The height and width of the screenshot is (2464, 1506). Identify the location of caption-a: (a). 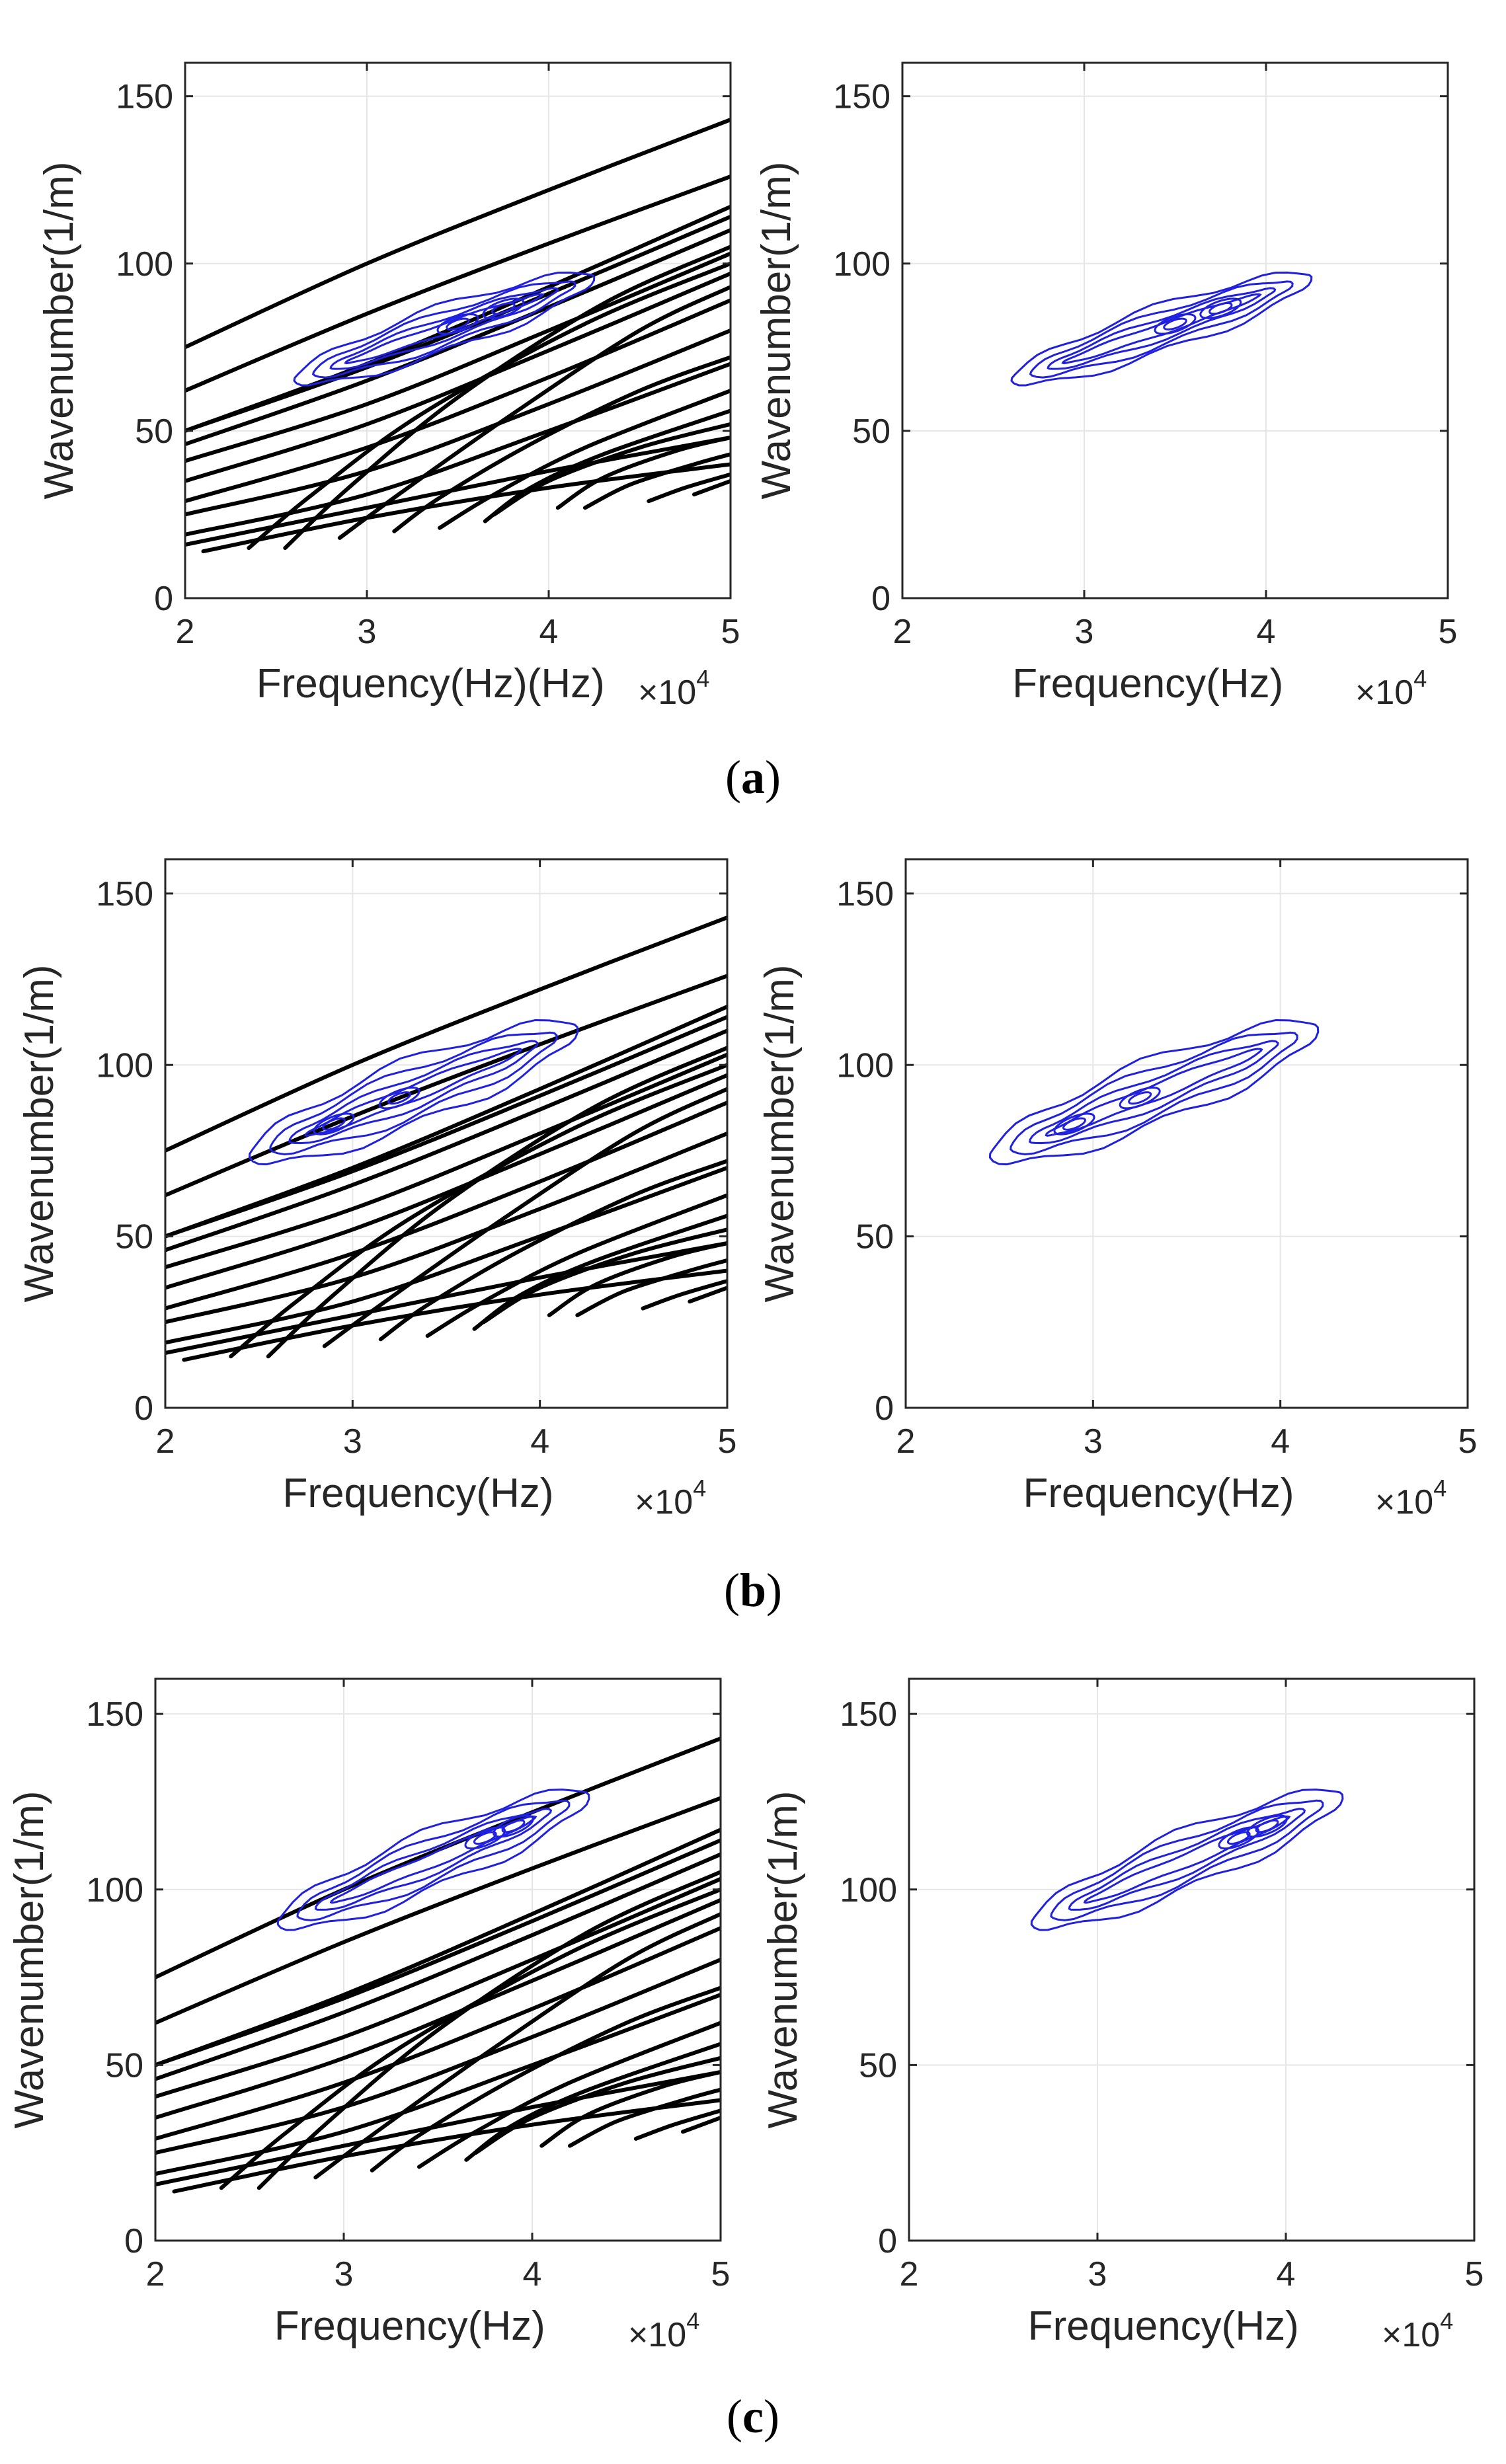
(753, 777).